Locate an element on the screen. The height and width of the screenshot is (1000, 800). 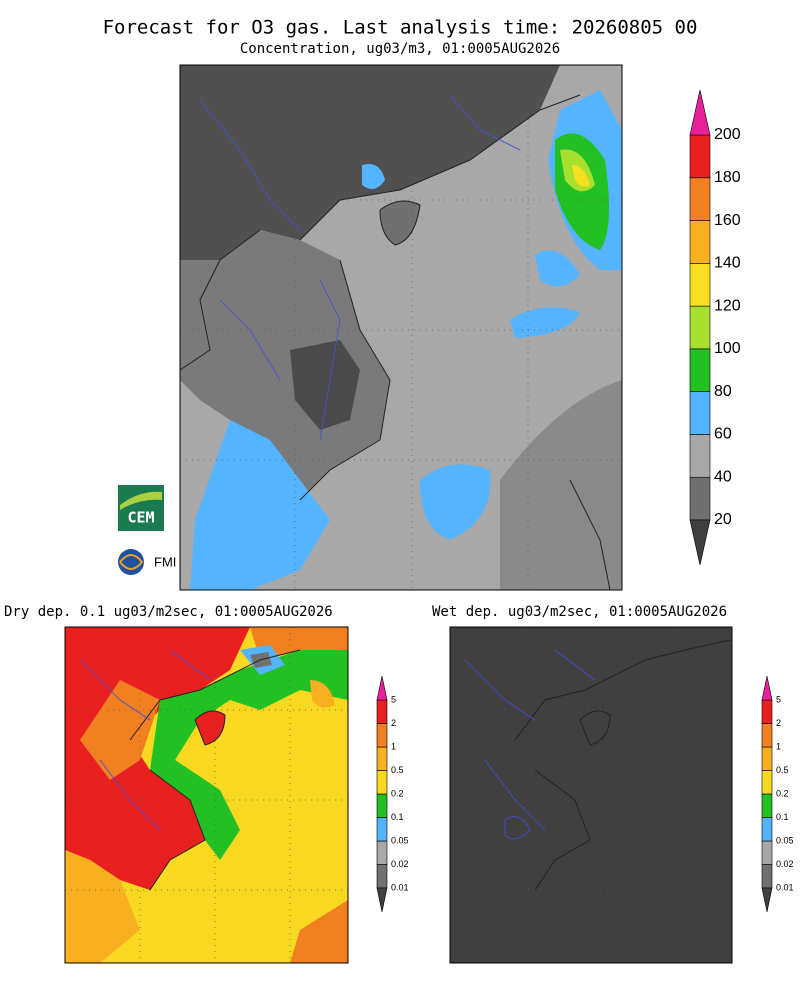
fmi-logo: FMI is located at coordinates (147, 562).